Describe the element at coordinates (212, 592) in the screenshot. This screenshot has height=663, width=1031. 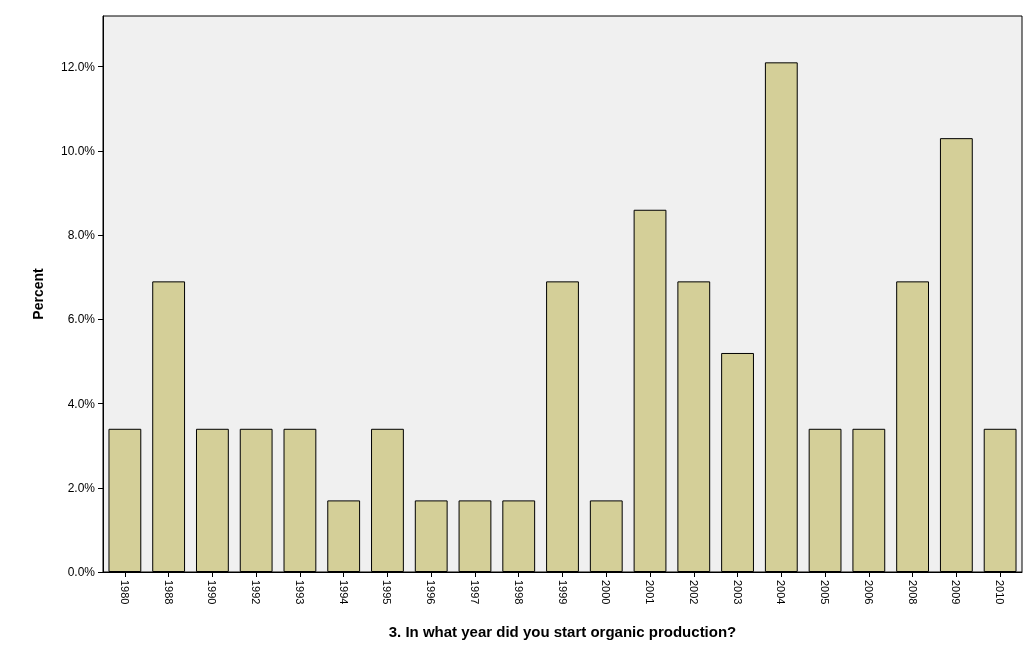
I see `x-tick-label: 1990` at that location.